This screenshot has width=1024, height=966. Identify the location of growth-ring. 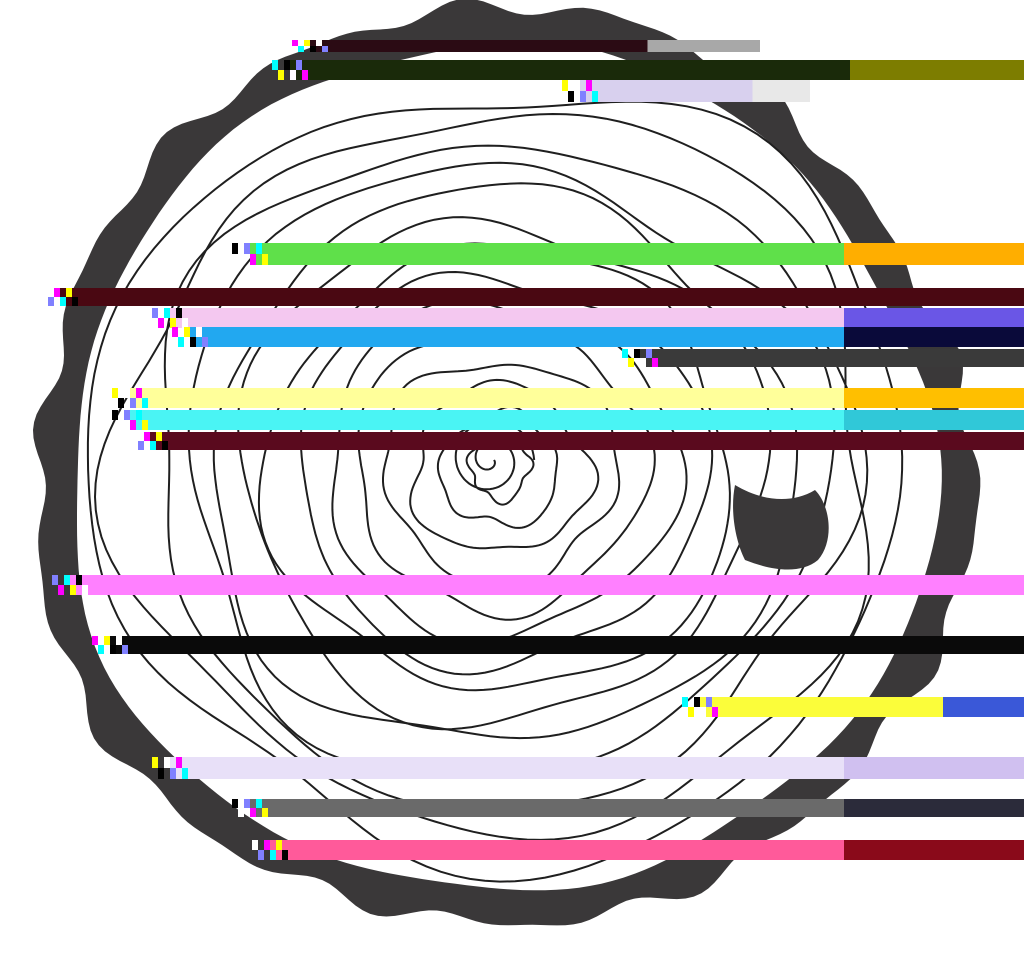
(501, 476).